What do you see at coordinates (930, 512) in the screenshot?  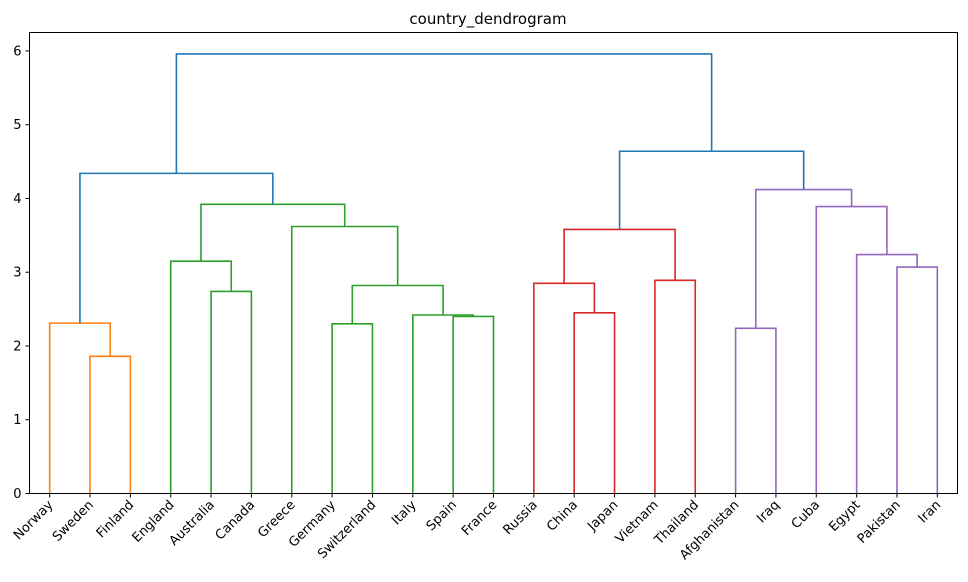 I see `leaf-label-iran: Iran` at bounding box center [930, 512].